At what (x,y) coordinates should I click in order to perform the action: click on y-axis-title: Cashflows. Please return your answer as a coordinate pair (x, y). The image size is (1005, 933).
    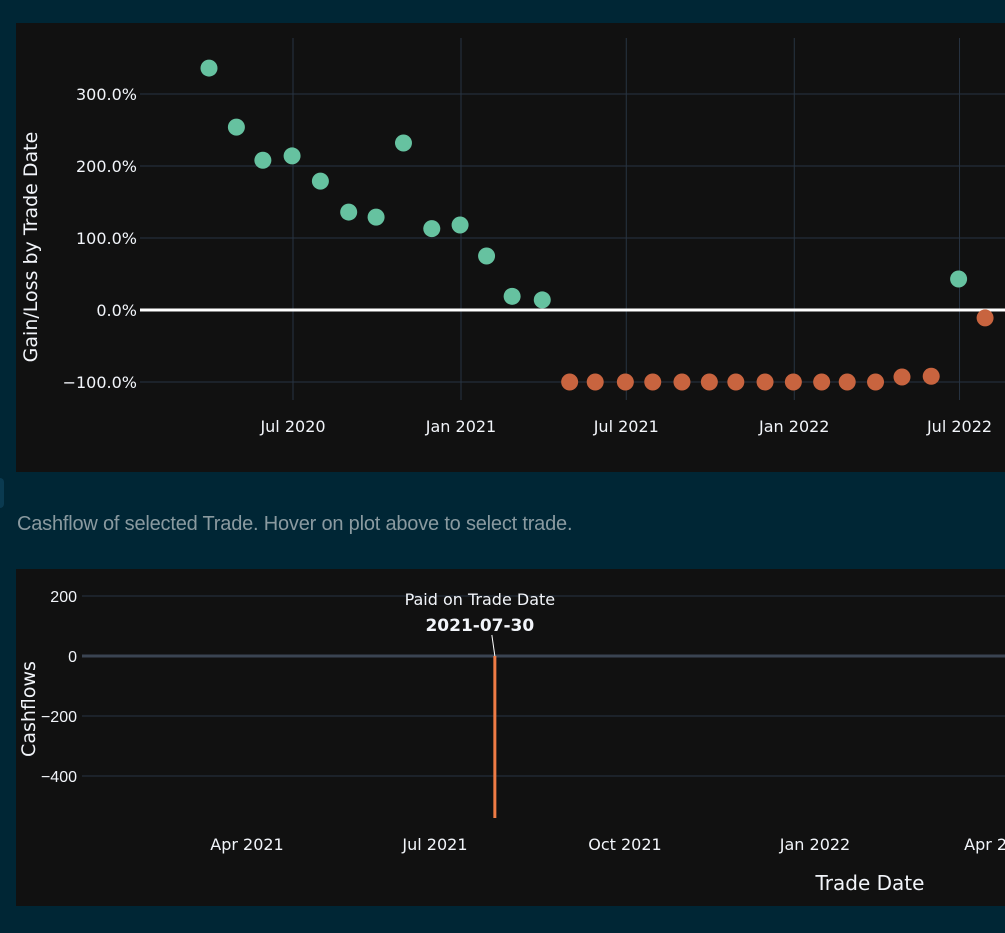
    Looking at the image, I should click on (29, 709).